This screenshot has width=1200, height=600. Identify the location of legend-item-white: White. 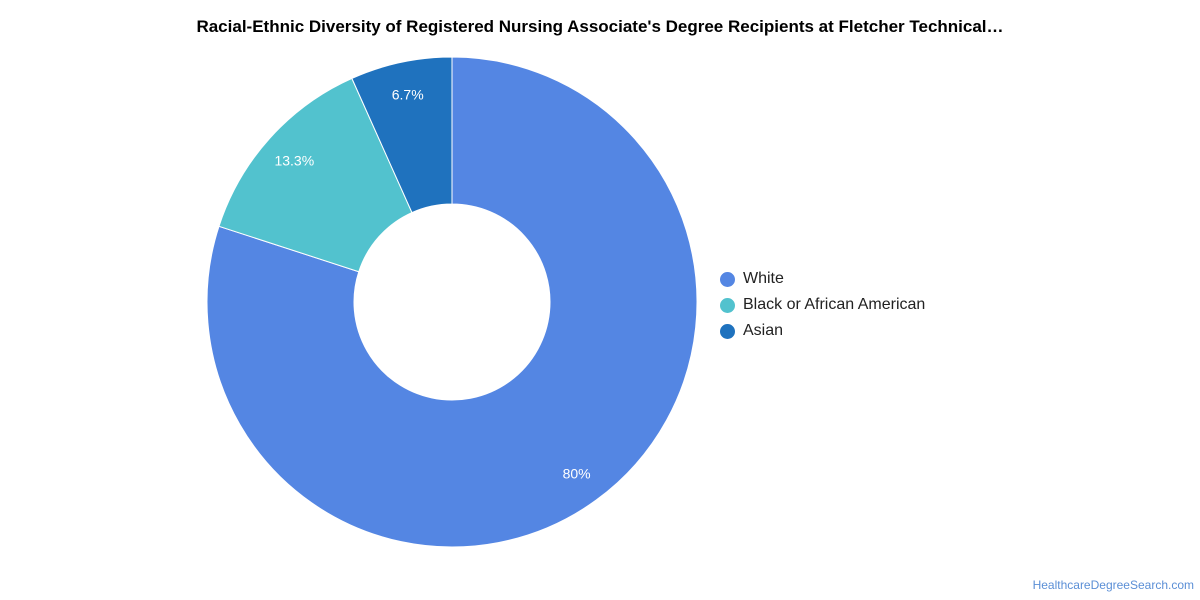
(822, 279).